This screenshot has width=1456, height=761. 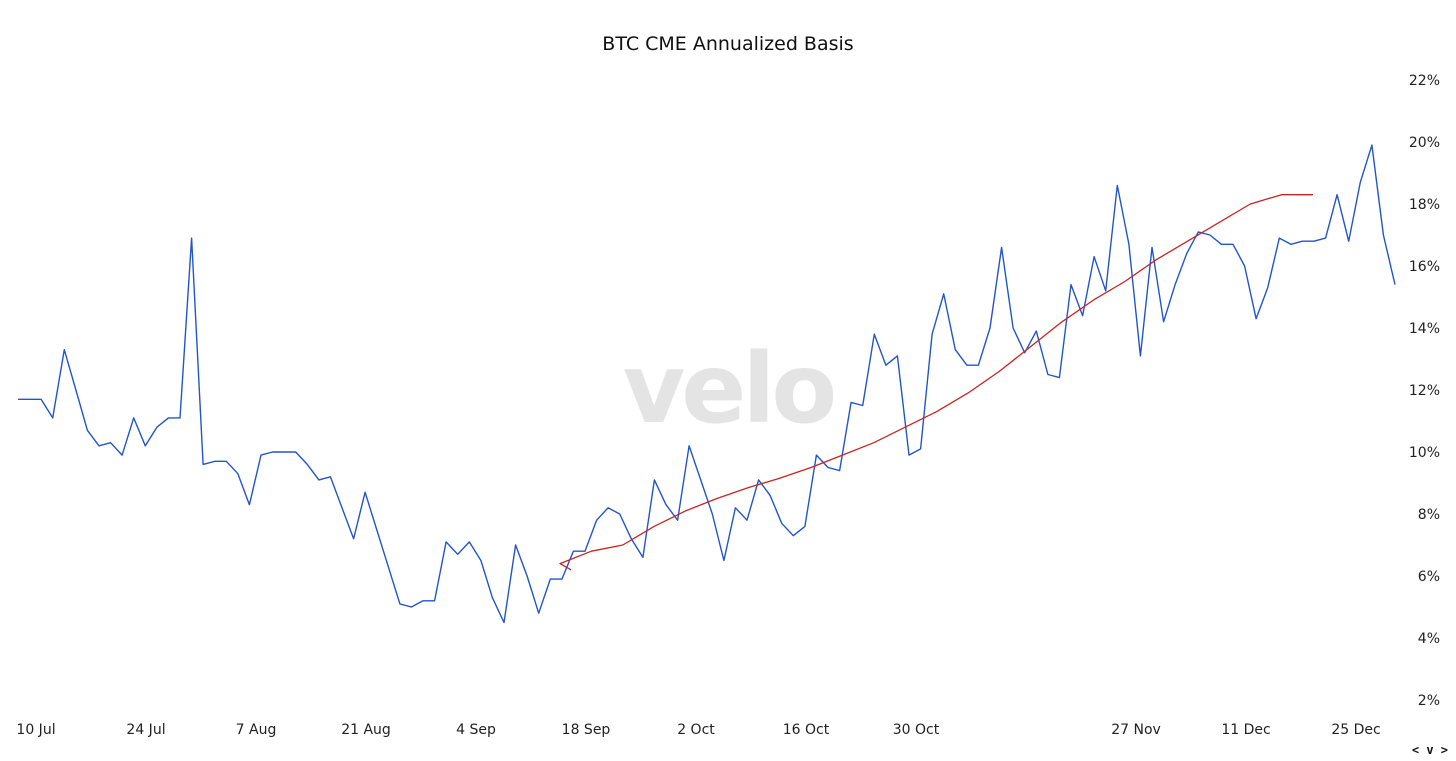 I want to click on y-axis: 2% 4% 6% 8% 10% 12% 14% 16% 18% 20% 22%, so click(x=1424, y=391).